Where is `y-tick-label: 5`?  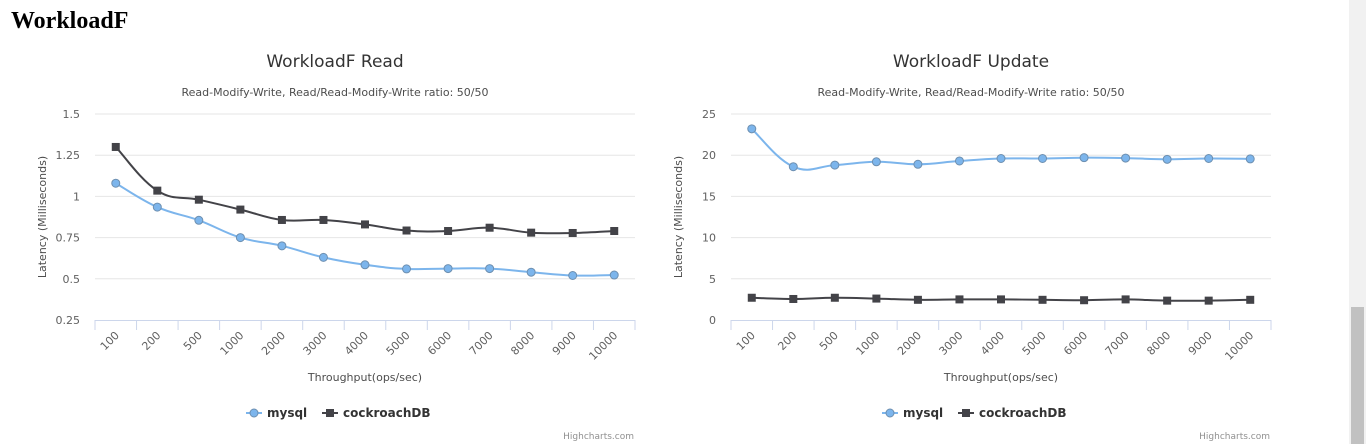
y-tick-label: 5 is located at coordinates (712, 279).